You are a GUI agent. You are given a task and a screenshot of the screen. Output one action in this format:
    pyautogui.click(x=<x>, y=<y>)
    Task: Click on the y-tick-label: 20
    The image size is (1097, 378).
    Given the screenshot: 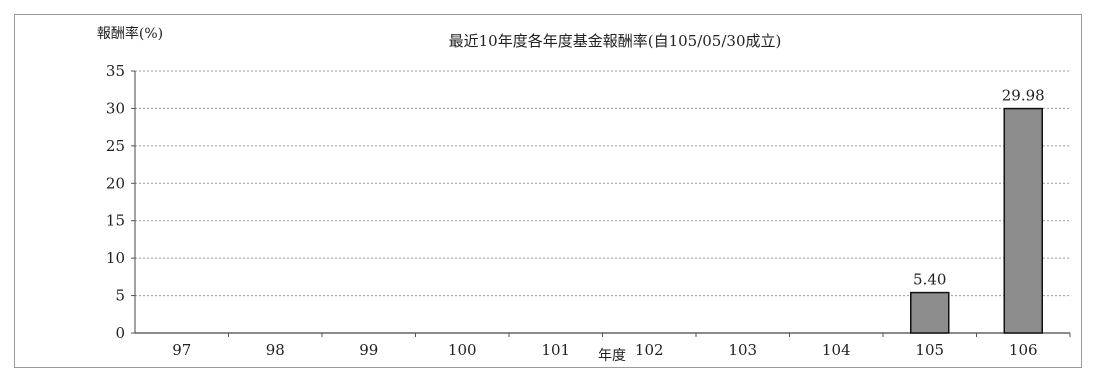 What is the action you would take?
    pyautogui.click(x=115, y=183)
    